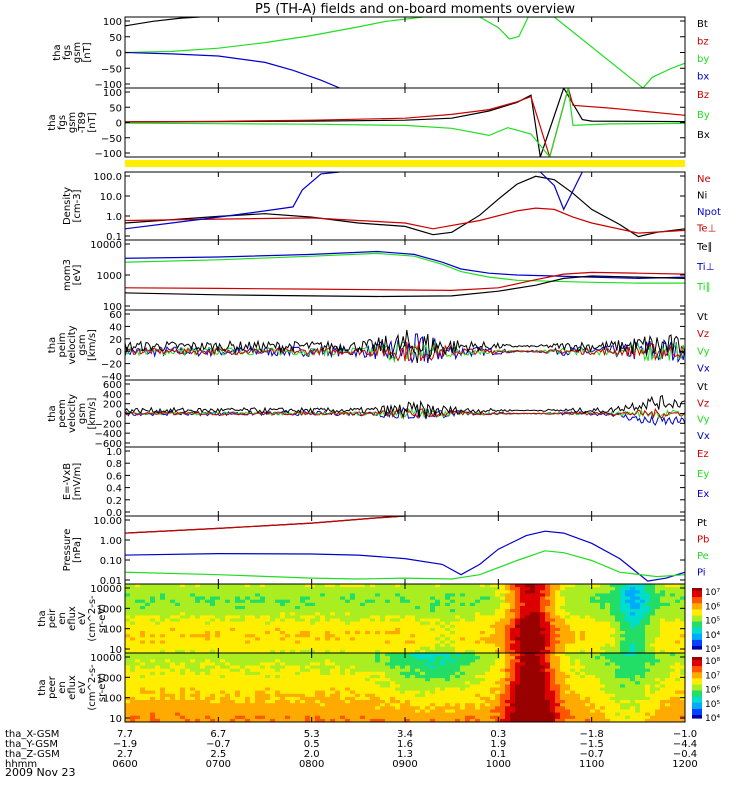 The image size is (750, 800). I want to click on y-tick-label: 100, so click(112, 22).